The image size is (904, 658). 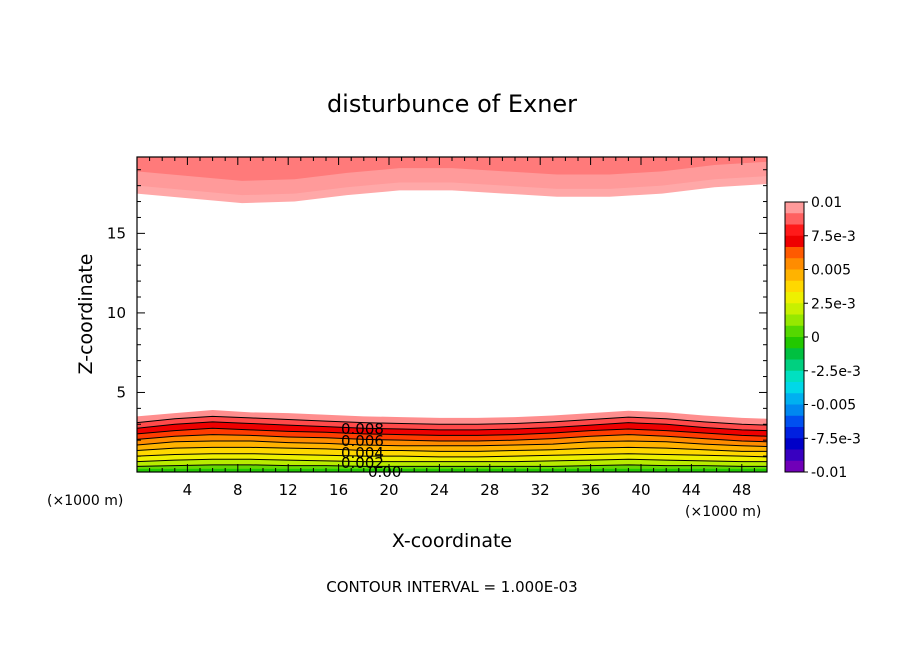 What do you see at coordinates (815, 338) in the screenshot?
I see `colorbar-label: 0` at bounding box center [815, 338].